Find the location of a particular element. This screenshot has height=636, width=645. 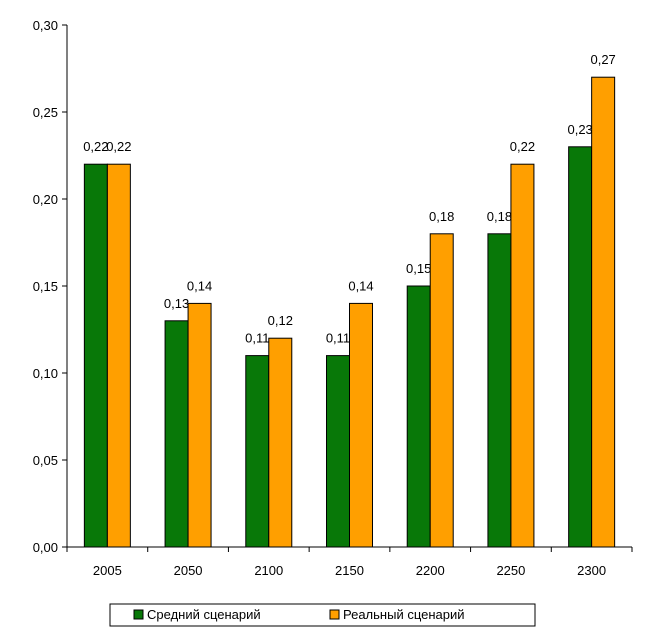

y-tick-label: 0,20 is located at coordinates (45, 199).